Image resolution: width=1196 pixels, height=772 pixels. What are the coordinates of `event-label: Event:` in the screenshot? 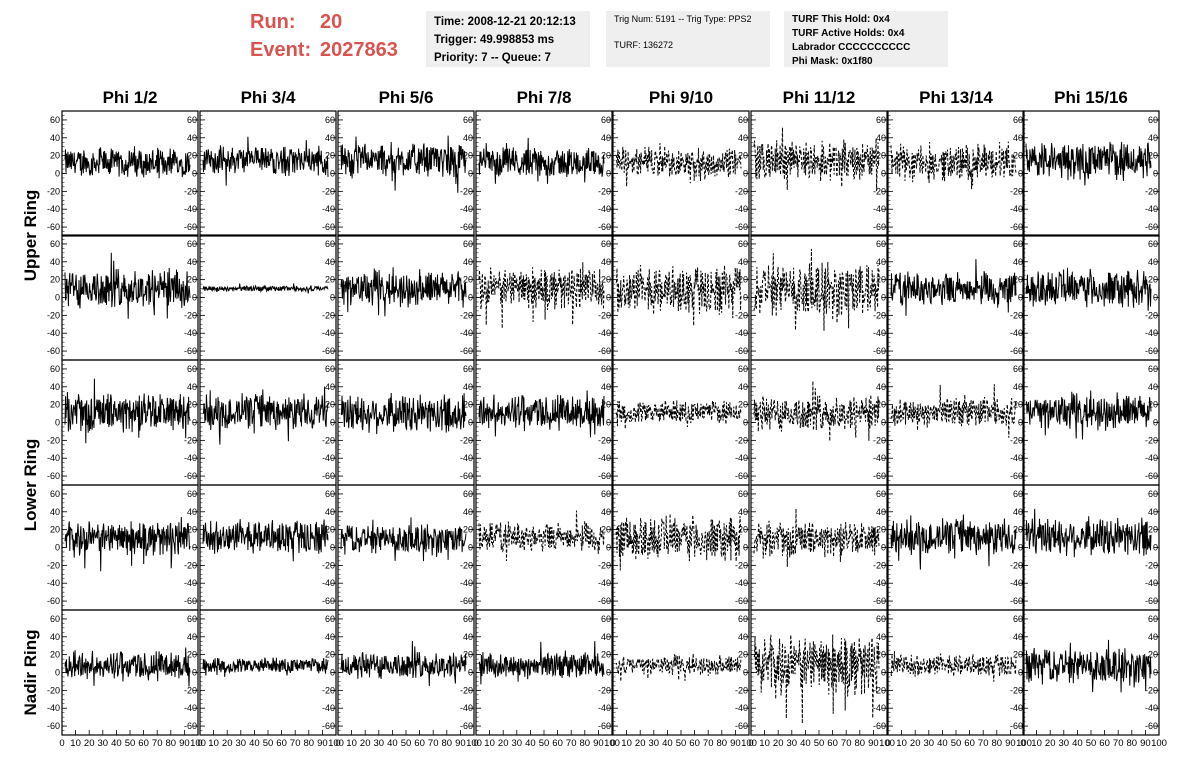 It's located at (281, 50).